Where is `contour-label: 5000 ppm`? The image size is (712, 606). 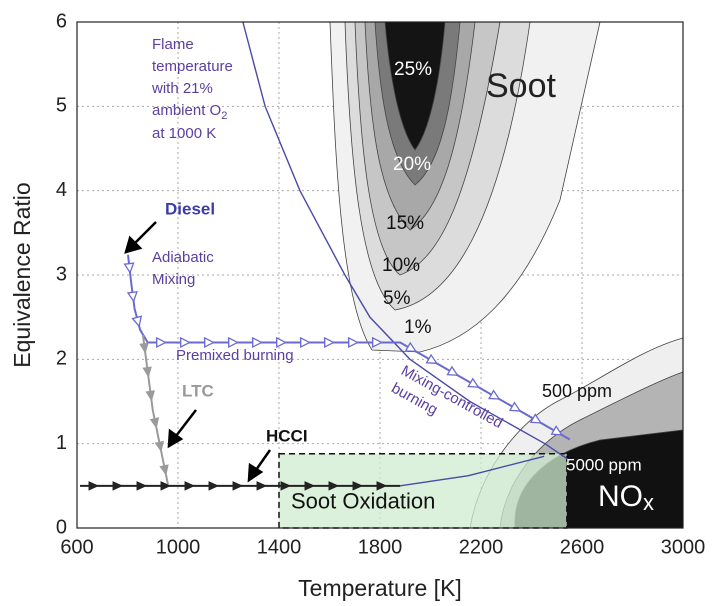 contour-label: 5000 ppm is located at coordinates (604, 464).